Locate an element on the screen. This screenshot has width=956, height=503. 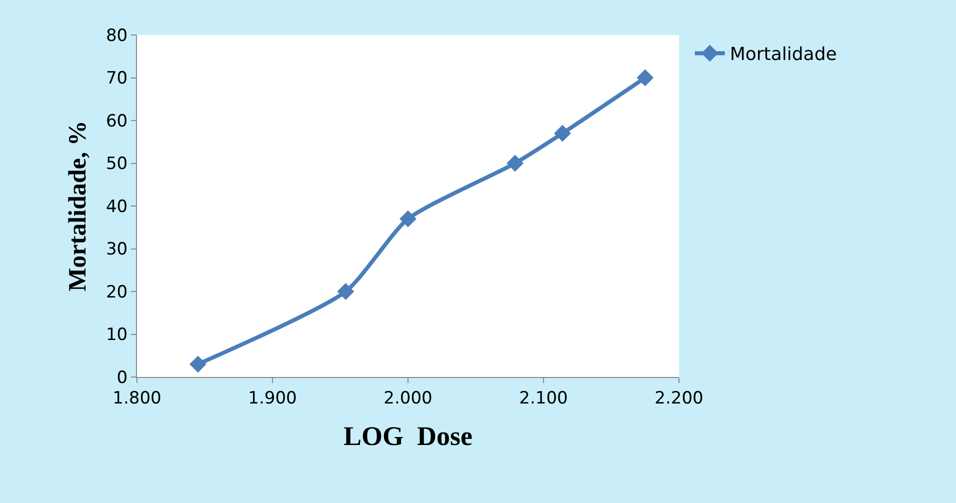
x-tick-label: 1.800 is located at coordinates (137, 398).